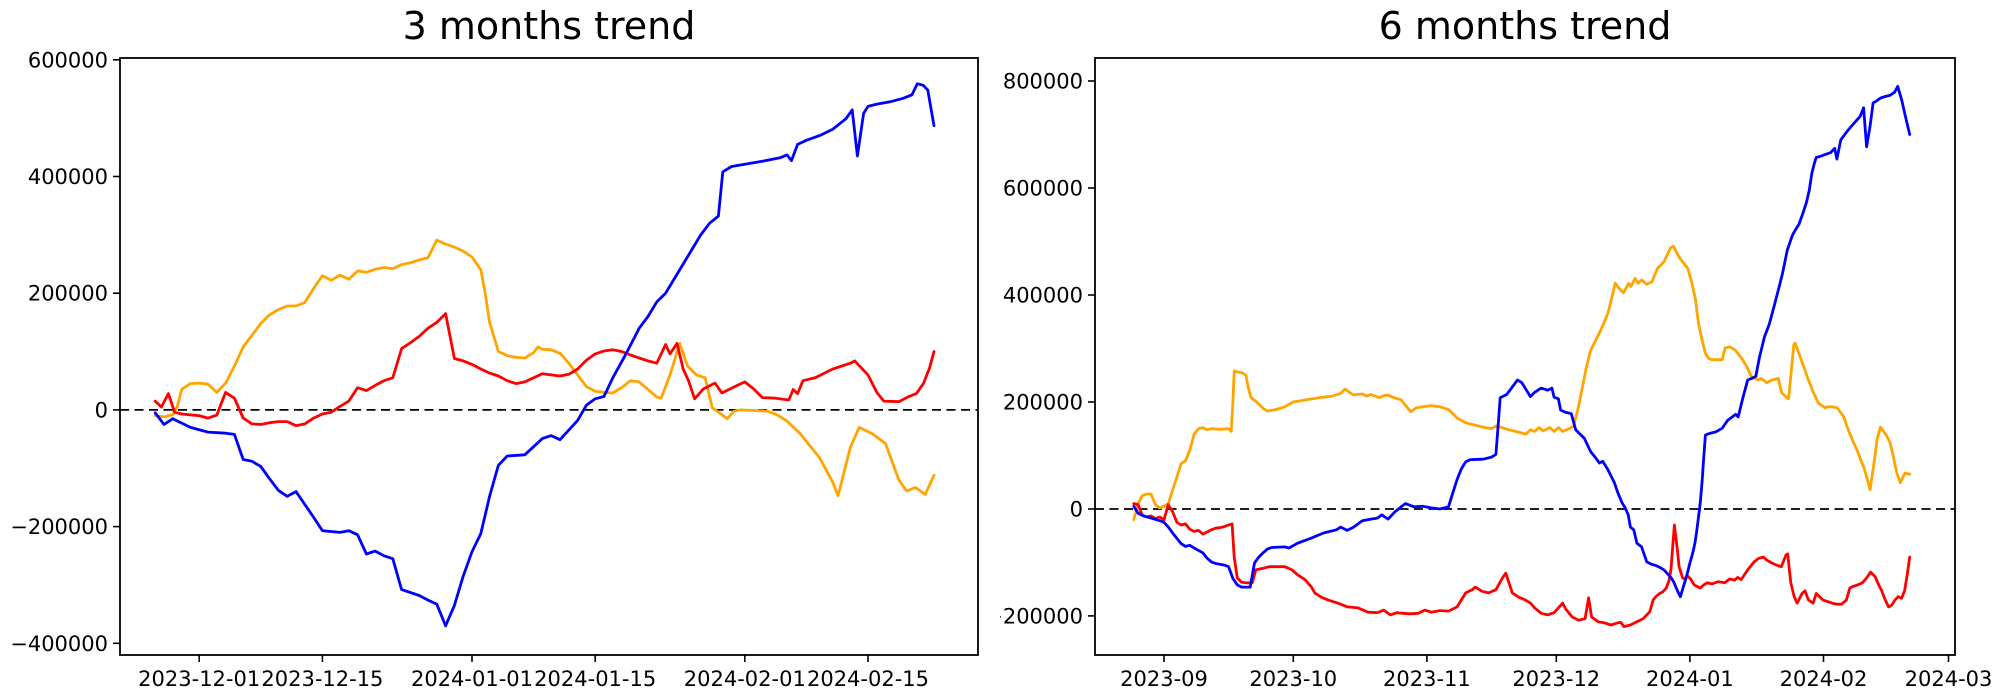  What do you see at coordinates (549, 26) in the screenshot?
I see `chart-title-left: 3 months trend` at bounding box center [549, 26].